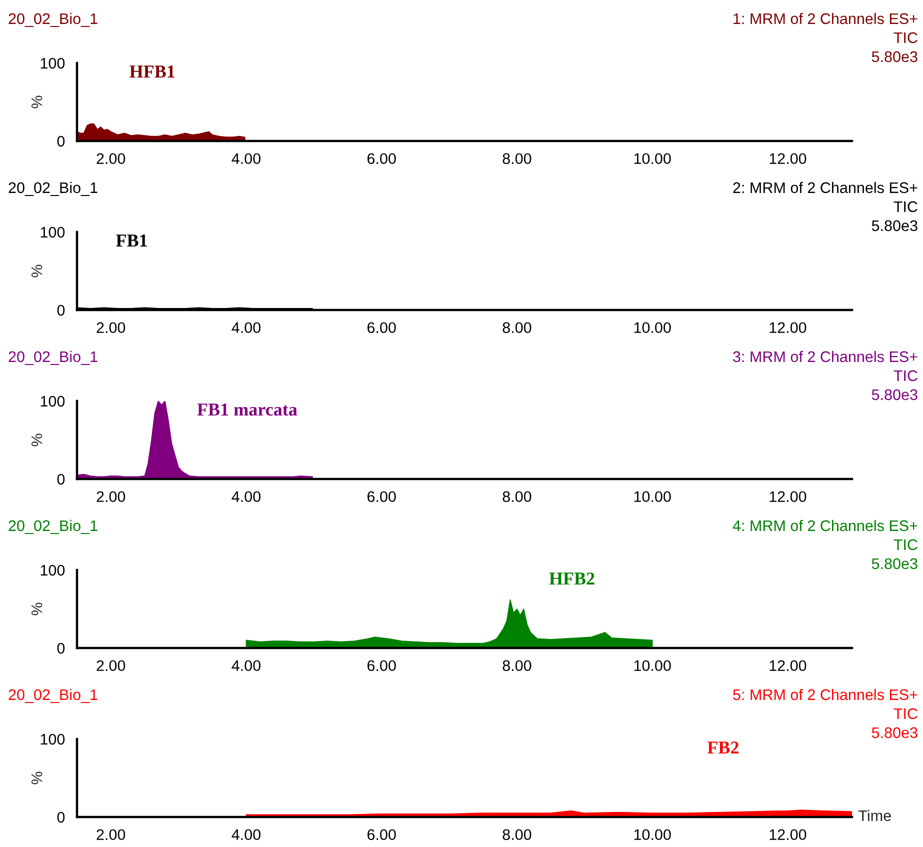  I want to click on chart-subtitle: 5: MRM of 2 Channels ES+, so click(825, 694).